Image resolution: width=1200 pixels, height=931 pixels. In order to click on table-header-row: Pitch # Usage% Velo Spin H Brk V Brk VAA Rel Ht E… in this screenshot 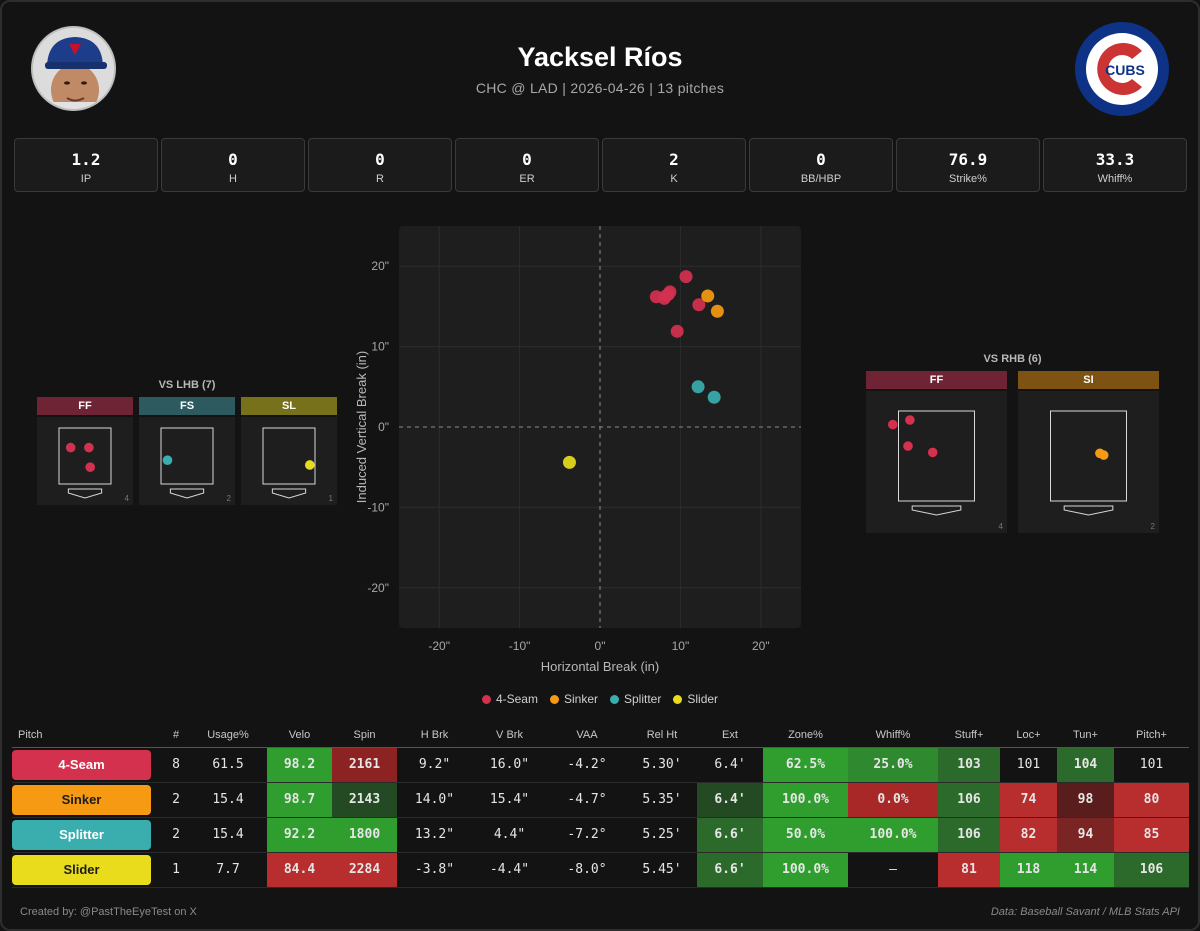, I will do `click(600, 735)`.